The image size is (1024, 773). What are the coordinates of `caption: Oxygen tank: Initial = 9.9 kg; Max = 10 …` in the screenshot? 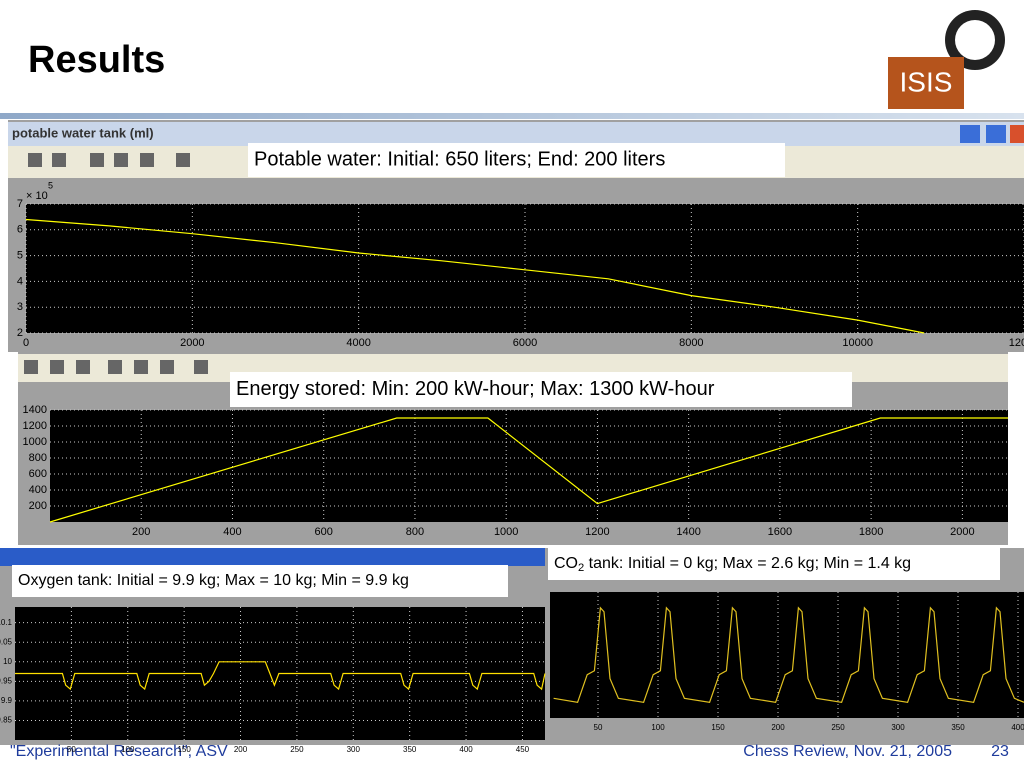 It's located at (213, 580).